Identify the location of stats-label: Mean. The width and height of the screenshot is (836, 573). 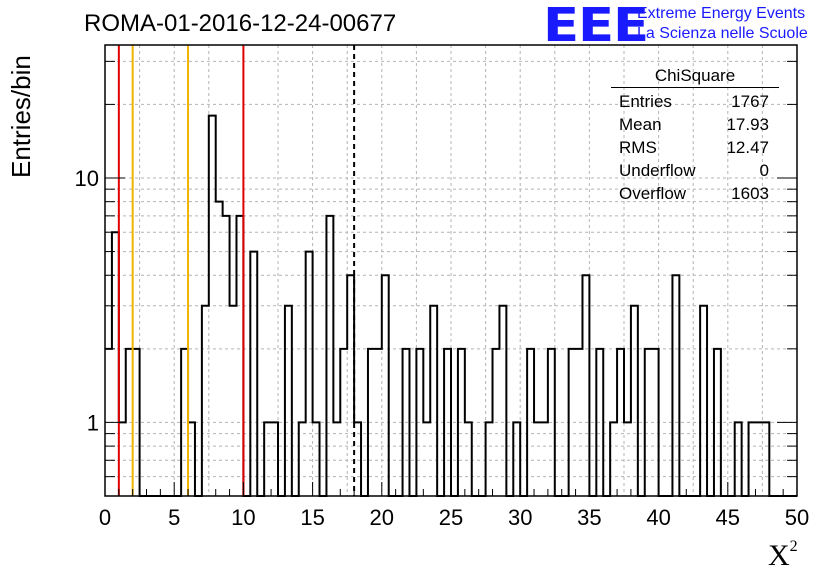
(640, 124).